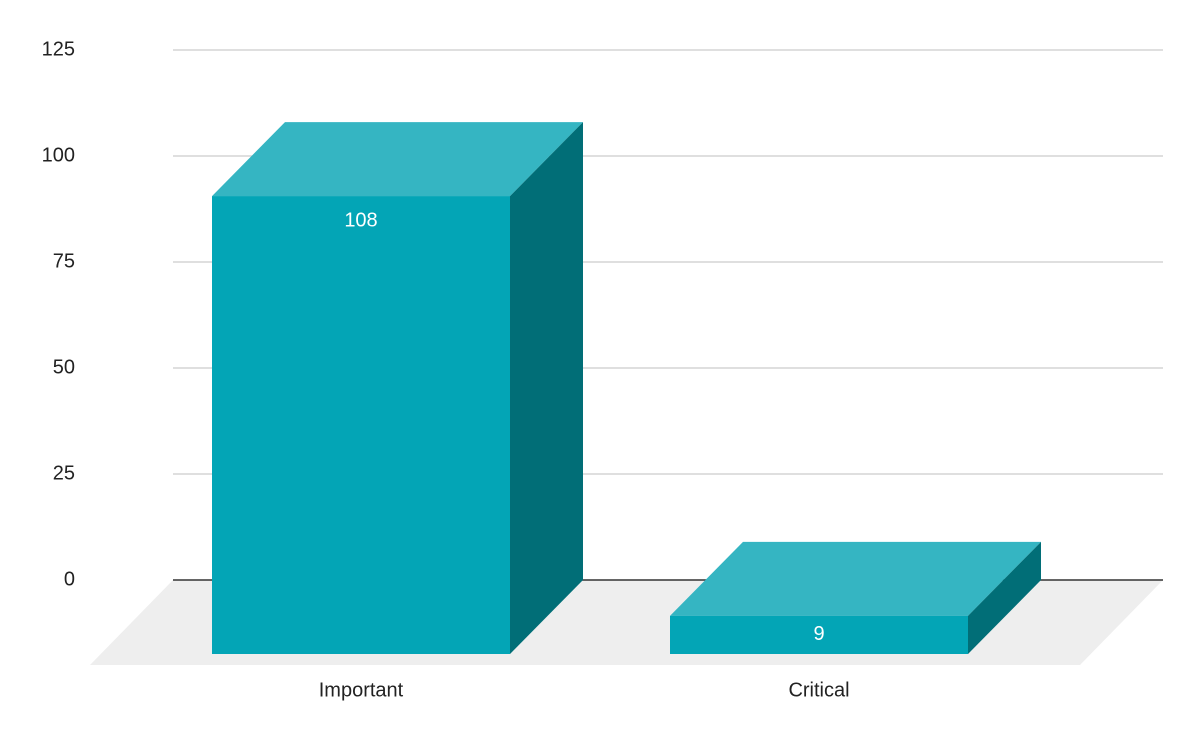  What do you see at coordinates (64, 367) in the screenshot?
I see `y-tick-label: 50` at bounding box center [64, 367].